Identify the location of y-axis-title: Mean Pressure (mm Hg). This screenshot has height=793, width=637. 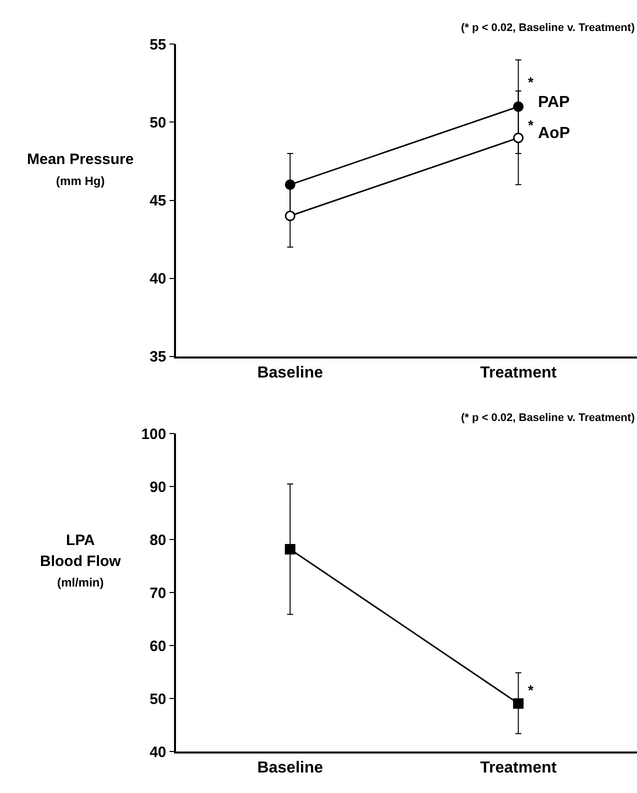
(80, 169).